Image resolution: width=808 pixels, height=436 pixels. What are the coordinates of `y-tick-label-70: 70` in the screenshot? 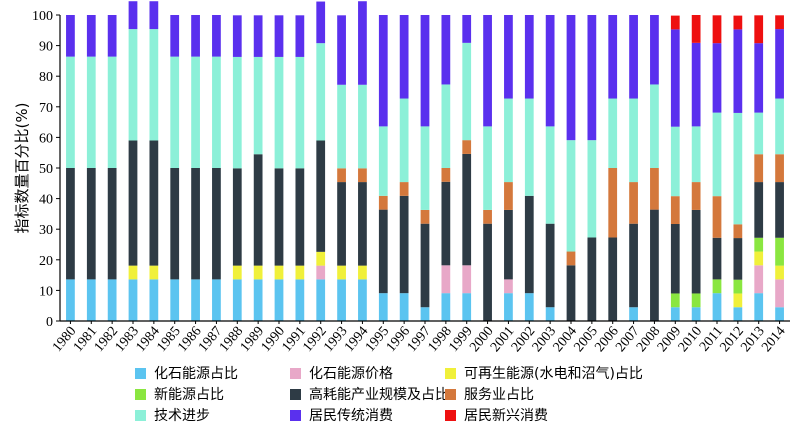 It's located at (46, 108).